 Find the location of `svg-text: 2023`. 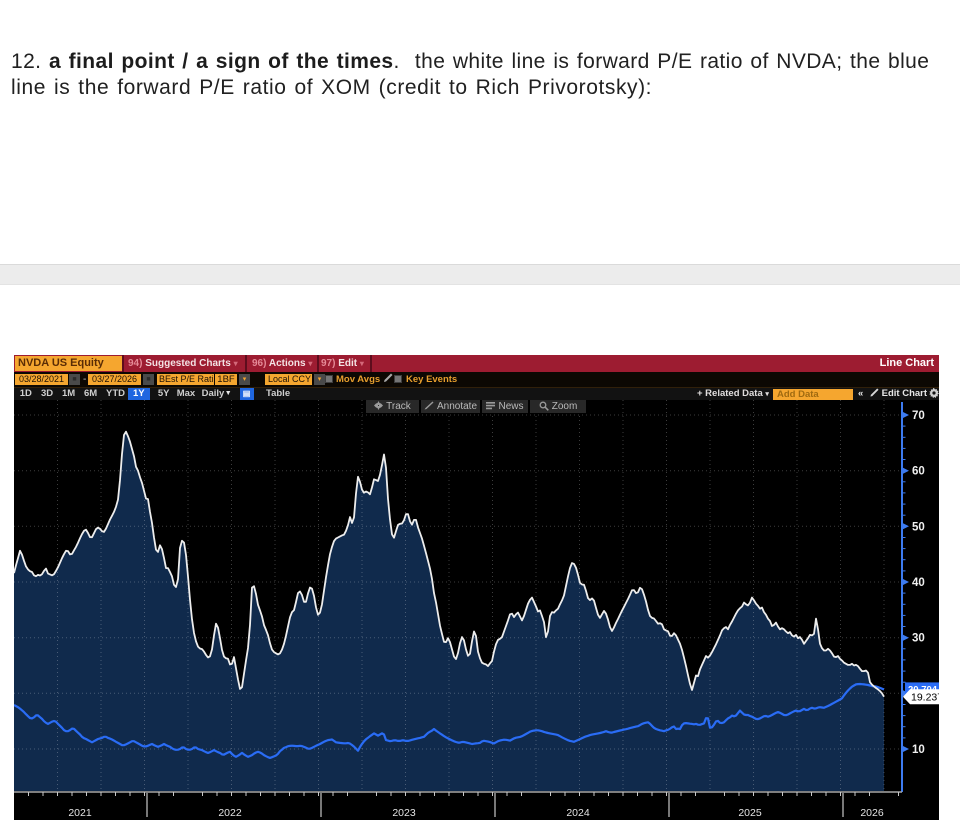

svg-text: 2023 is located at coordinates (404, 813).